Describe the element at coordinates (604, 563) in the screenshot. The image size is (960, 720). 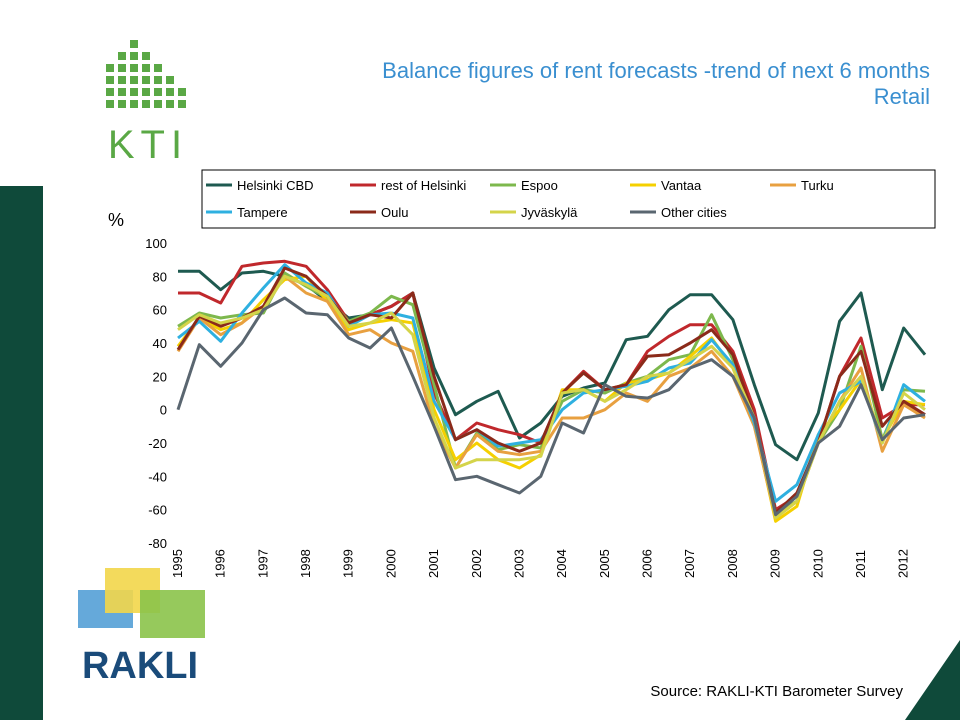
I see `x-tick-label: 2005` at that location.